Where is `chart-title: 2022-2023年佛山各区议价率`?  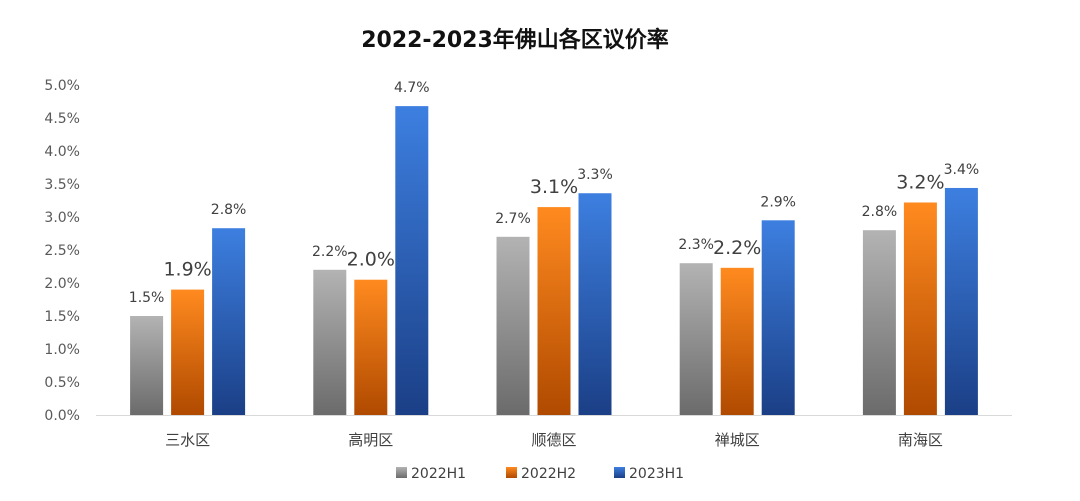
chart-title: 2022-2023年佛山各区议价率 is located at coordinates (515, 40).